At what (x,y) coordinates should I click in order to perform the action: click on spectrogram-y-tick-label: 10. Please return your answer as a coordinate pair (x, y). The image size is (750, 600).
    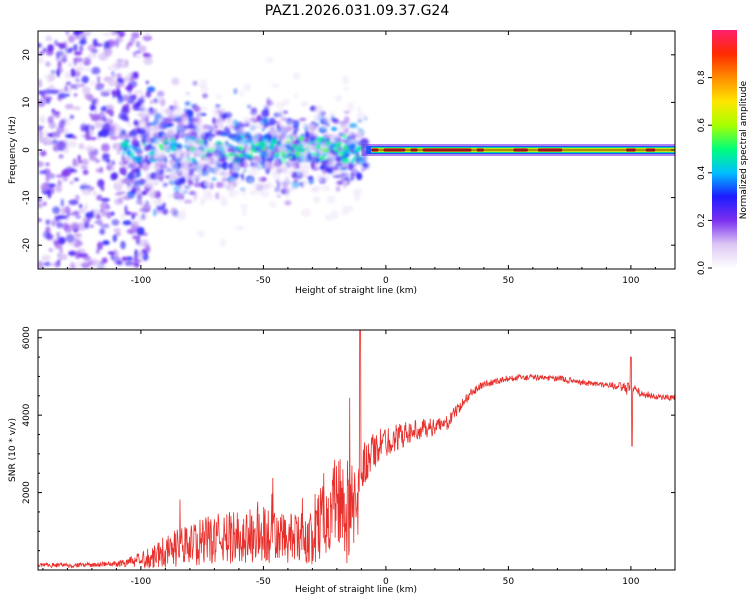
    Looking at the image, I should click on (27, 102).